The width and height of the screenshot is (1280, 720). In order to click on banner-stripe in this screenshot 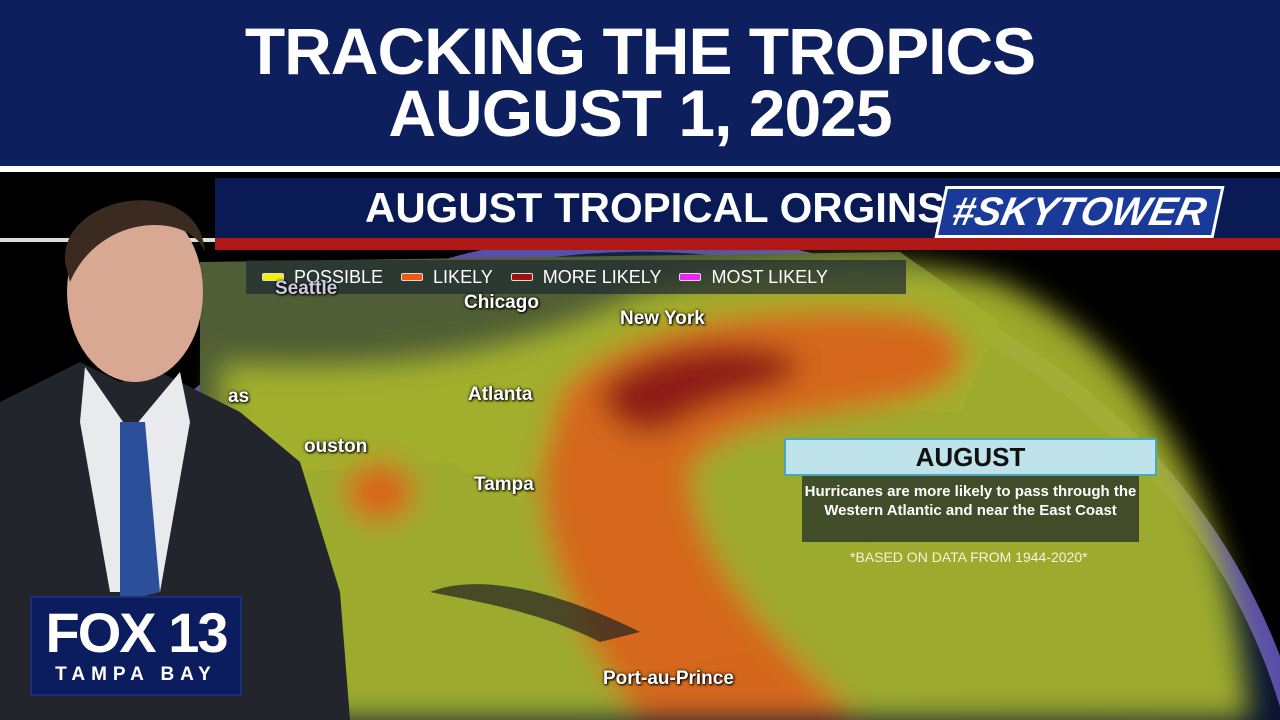, I will do `click(747, 244)`.